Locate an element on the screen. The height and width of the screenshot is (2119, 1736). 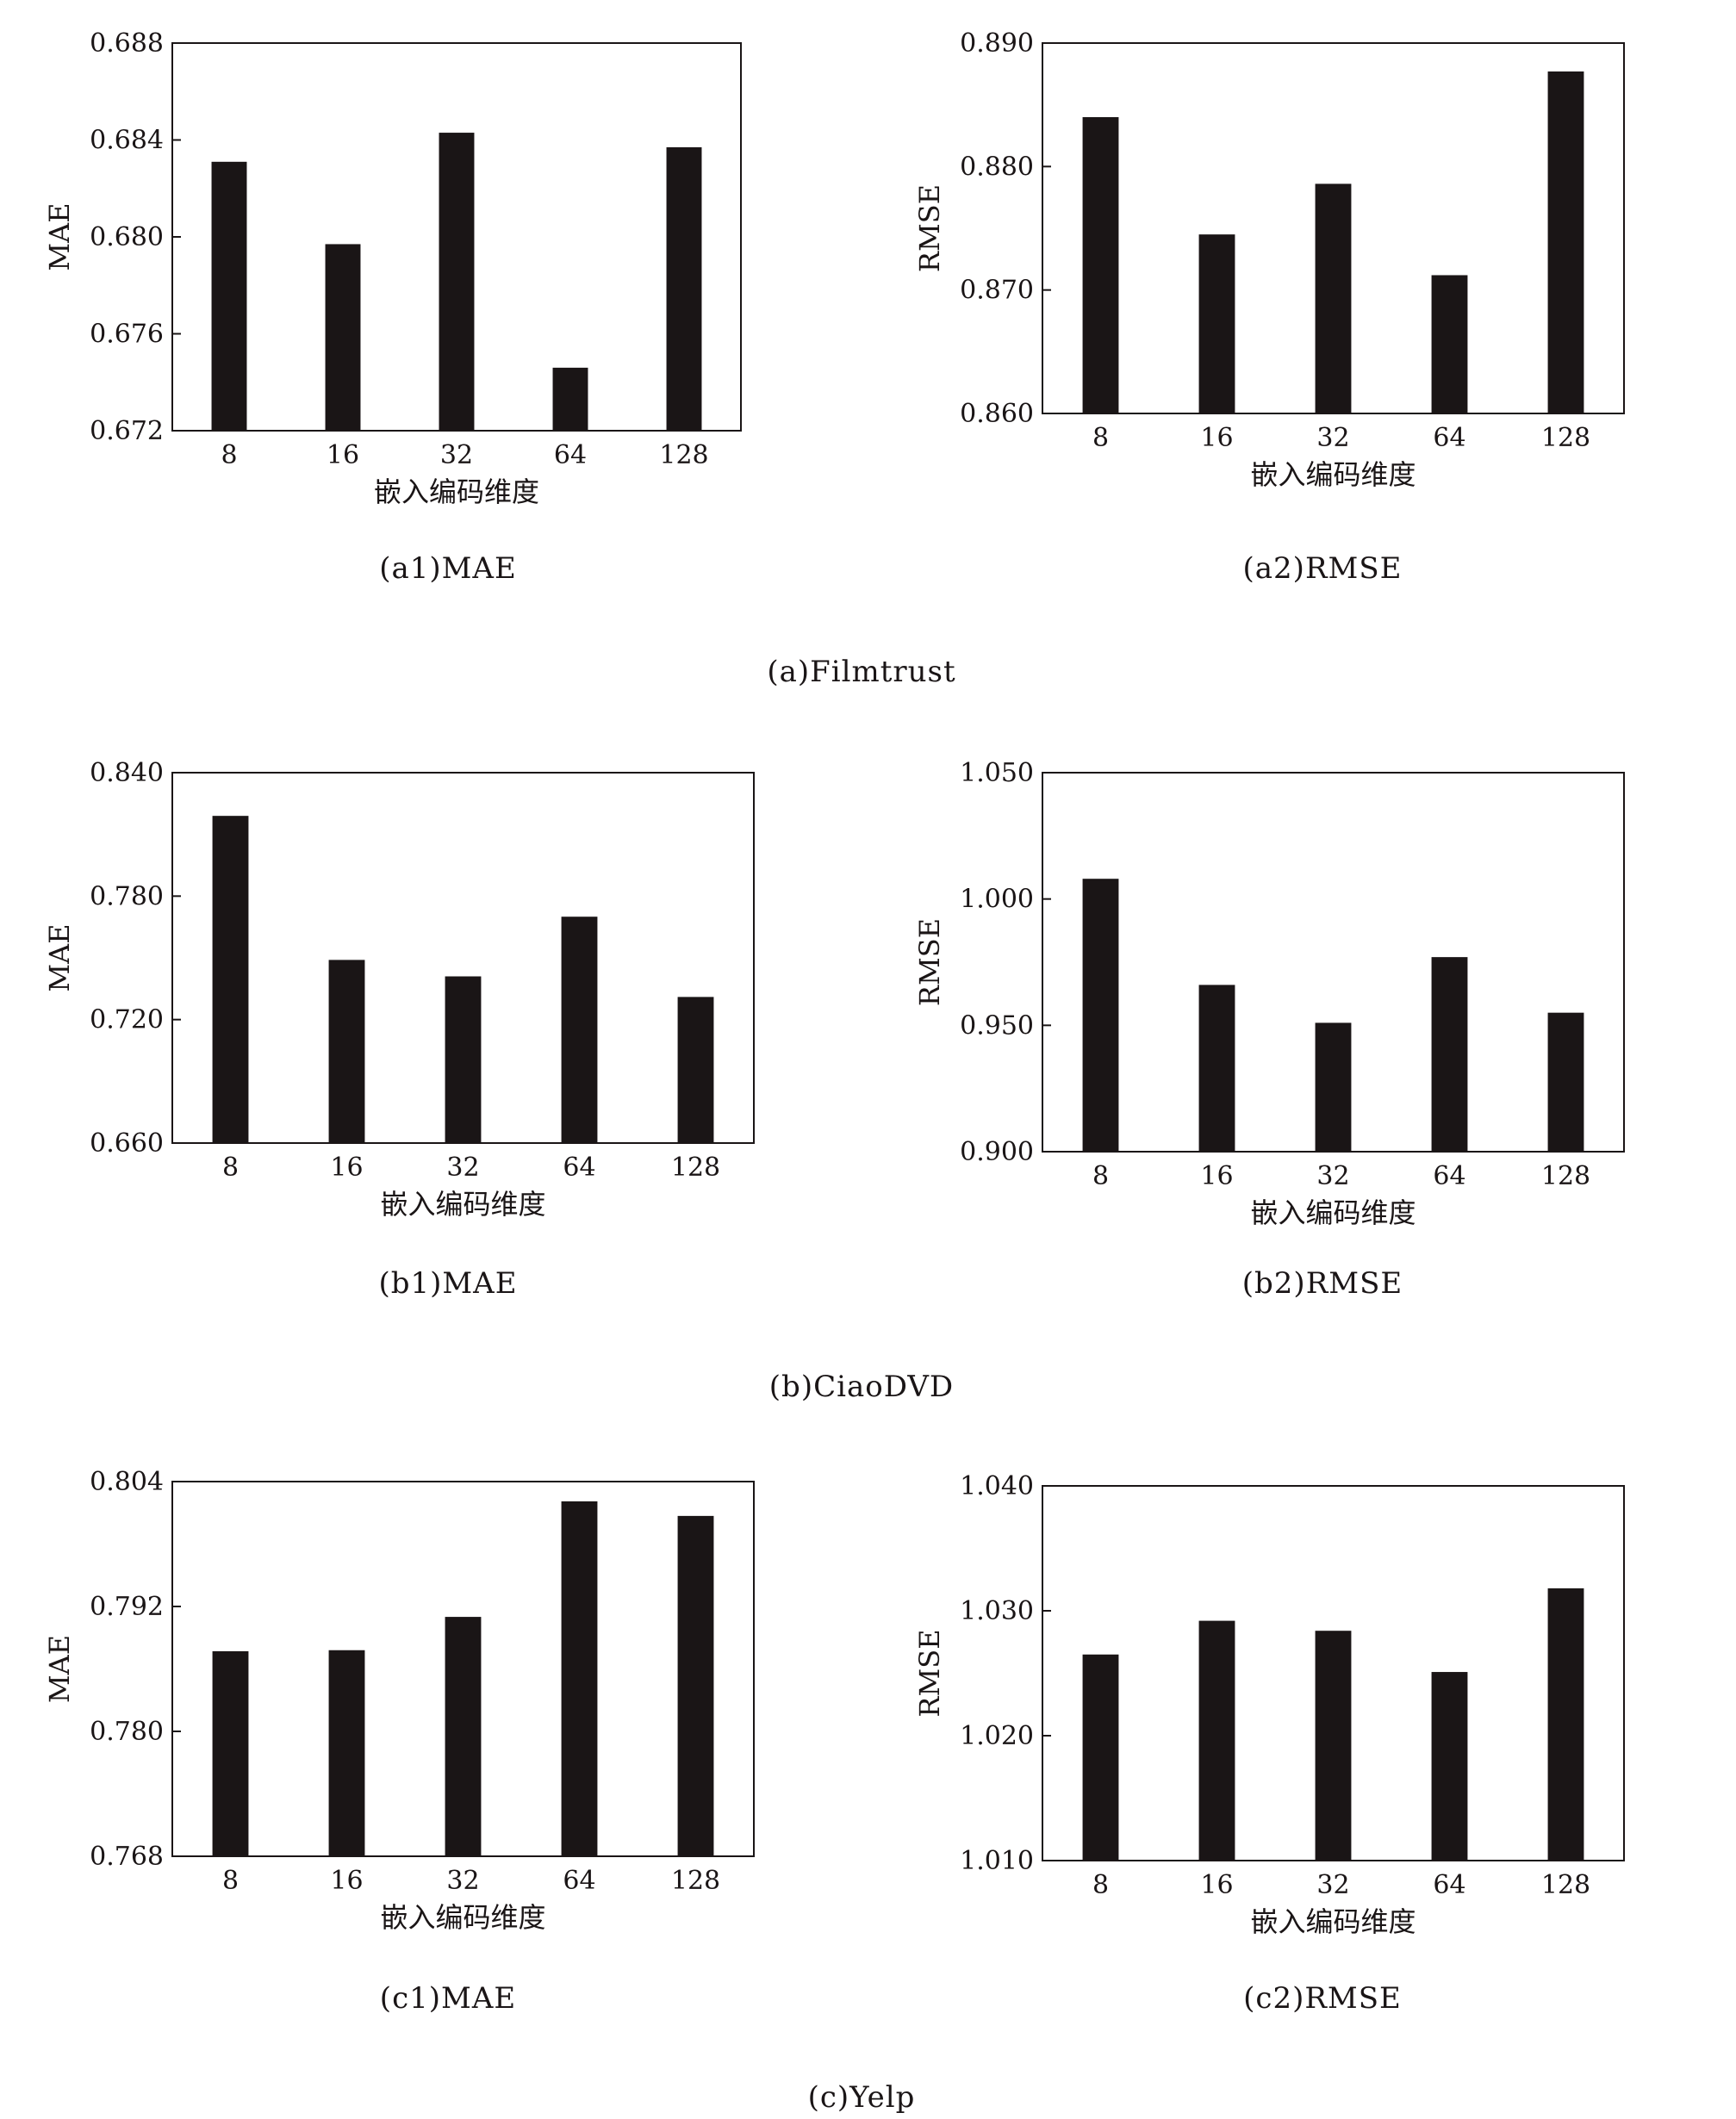
y-tick-label: 0.676 is located at coordinates (127, 335).